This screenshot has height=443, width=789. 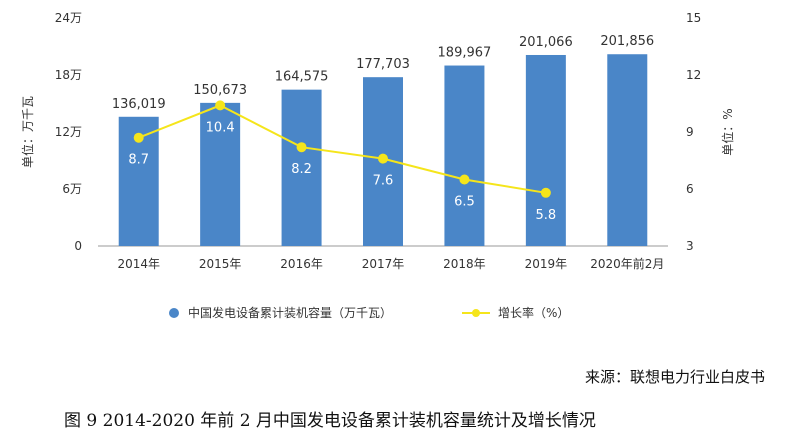 What do you see at coordinates (68, 132) in the screenshot?
I see `y-tick-label: 12万` at bounding box center [68, 132].